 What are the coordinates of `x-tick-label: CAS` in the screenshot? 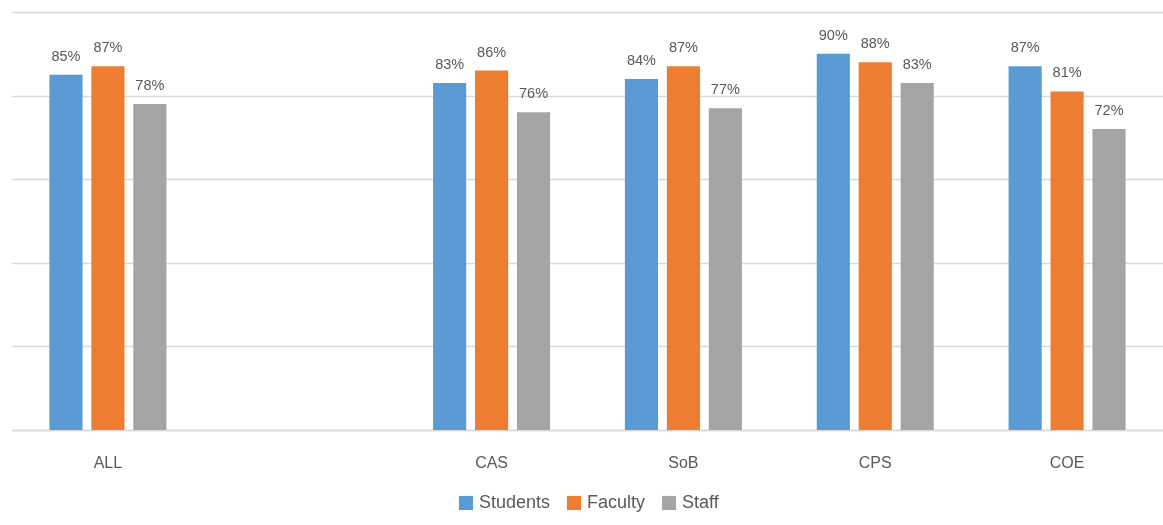 It's located at (492, 462).